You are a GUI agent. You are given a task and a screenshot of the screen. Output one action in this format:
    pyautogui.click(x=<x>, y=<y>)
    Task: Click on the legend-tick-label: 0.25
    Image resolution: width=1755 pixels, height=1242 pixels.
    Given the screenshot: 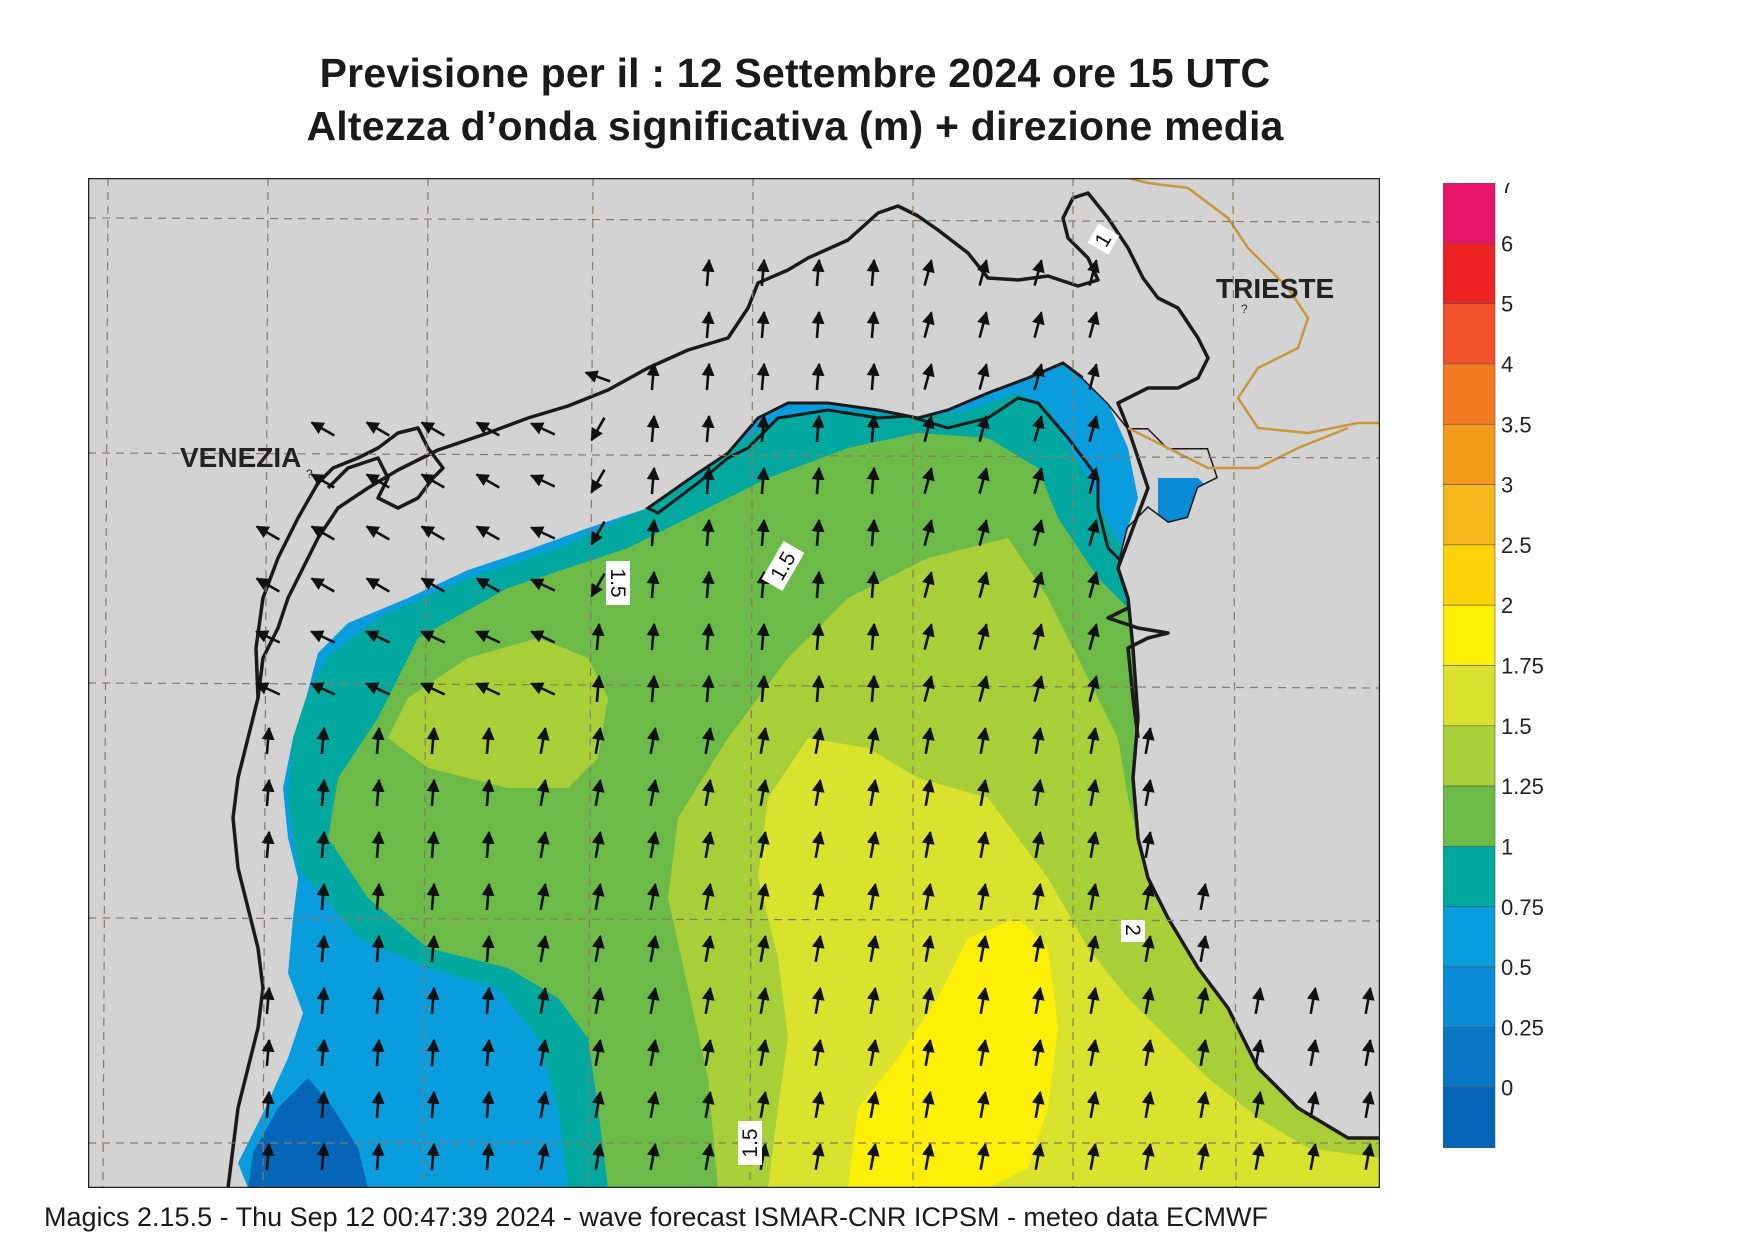 What is the action you would take?
    pyautogui.click(x=1522, y=1027)
    